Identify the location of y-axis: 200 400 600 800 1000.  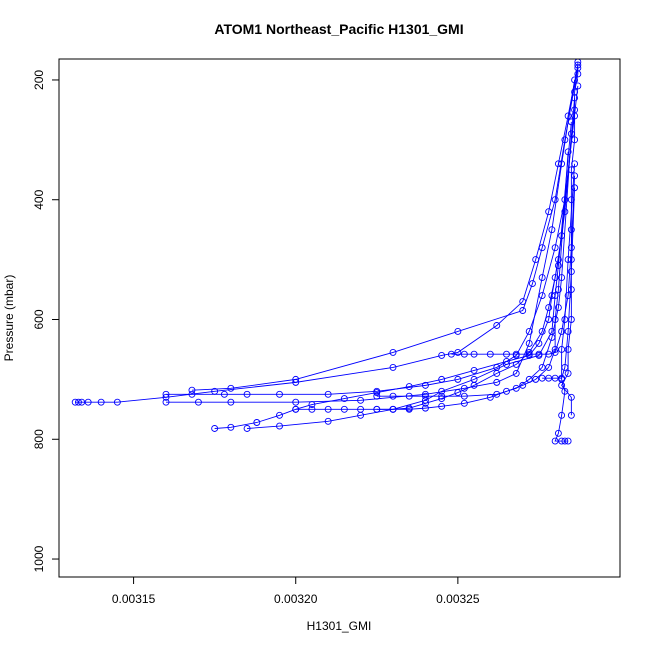
(45, 321).